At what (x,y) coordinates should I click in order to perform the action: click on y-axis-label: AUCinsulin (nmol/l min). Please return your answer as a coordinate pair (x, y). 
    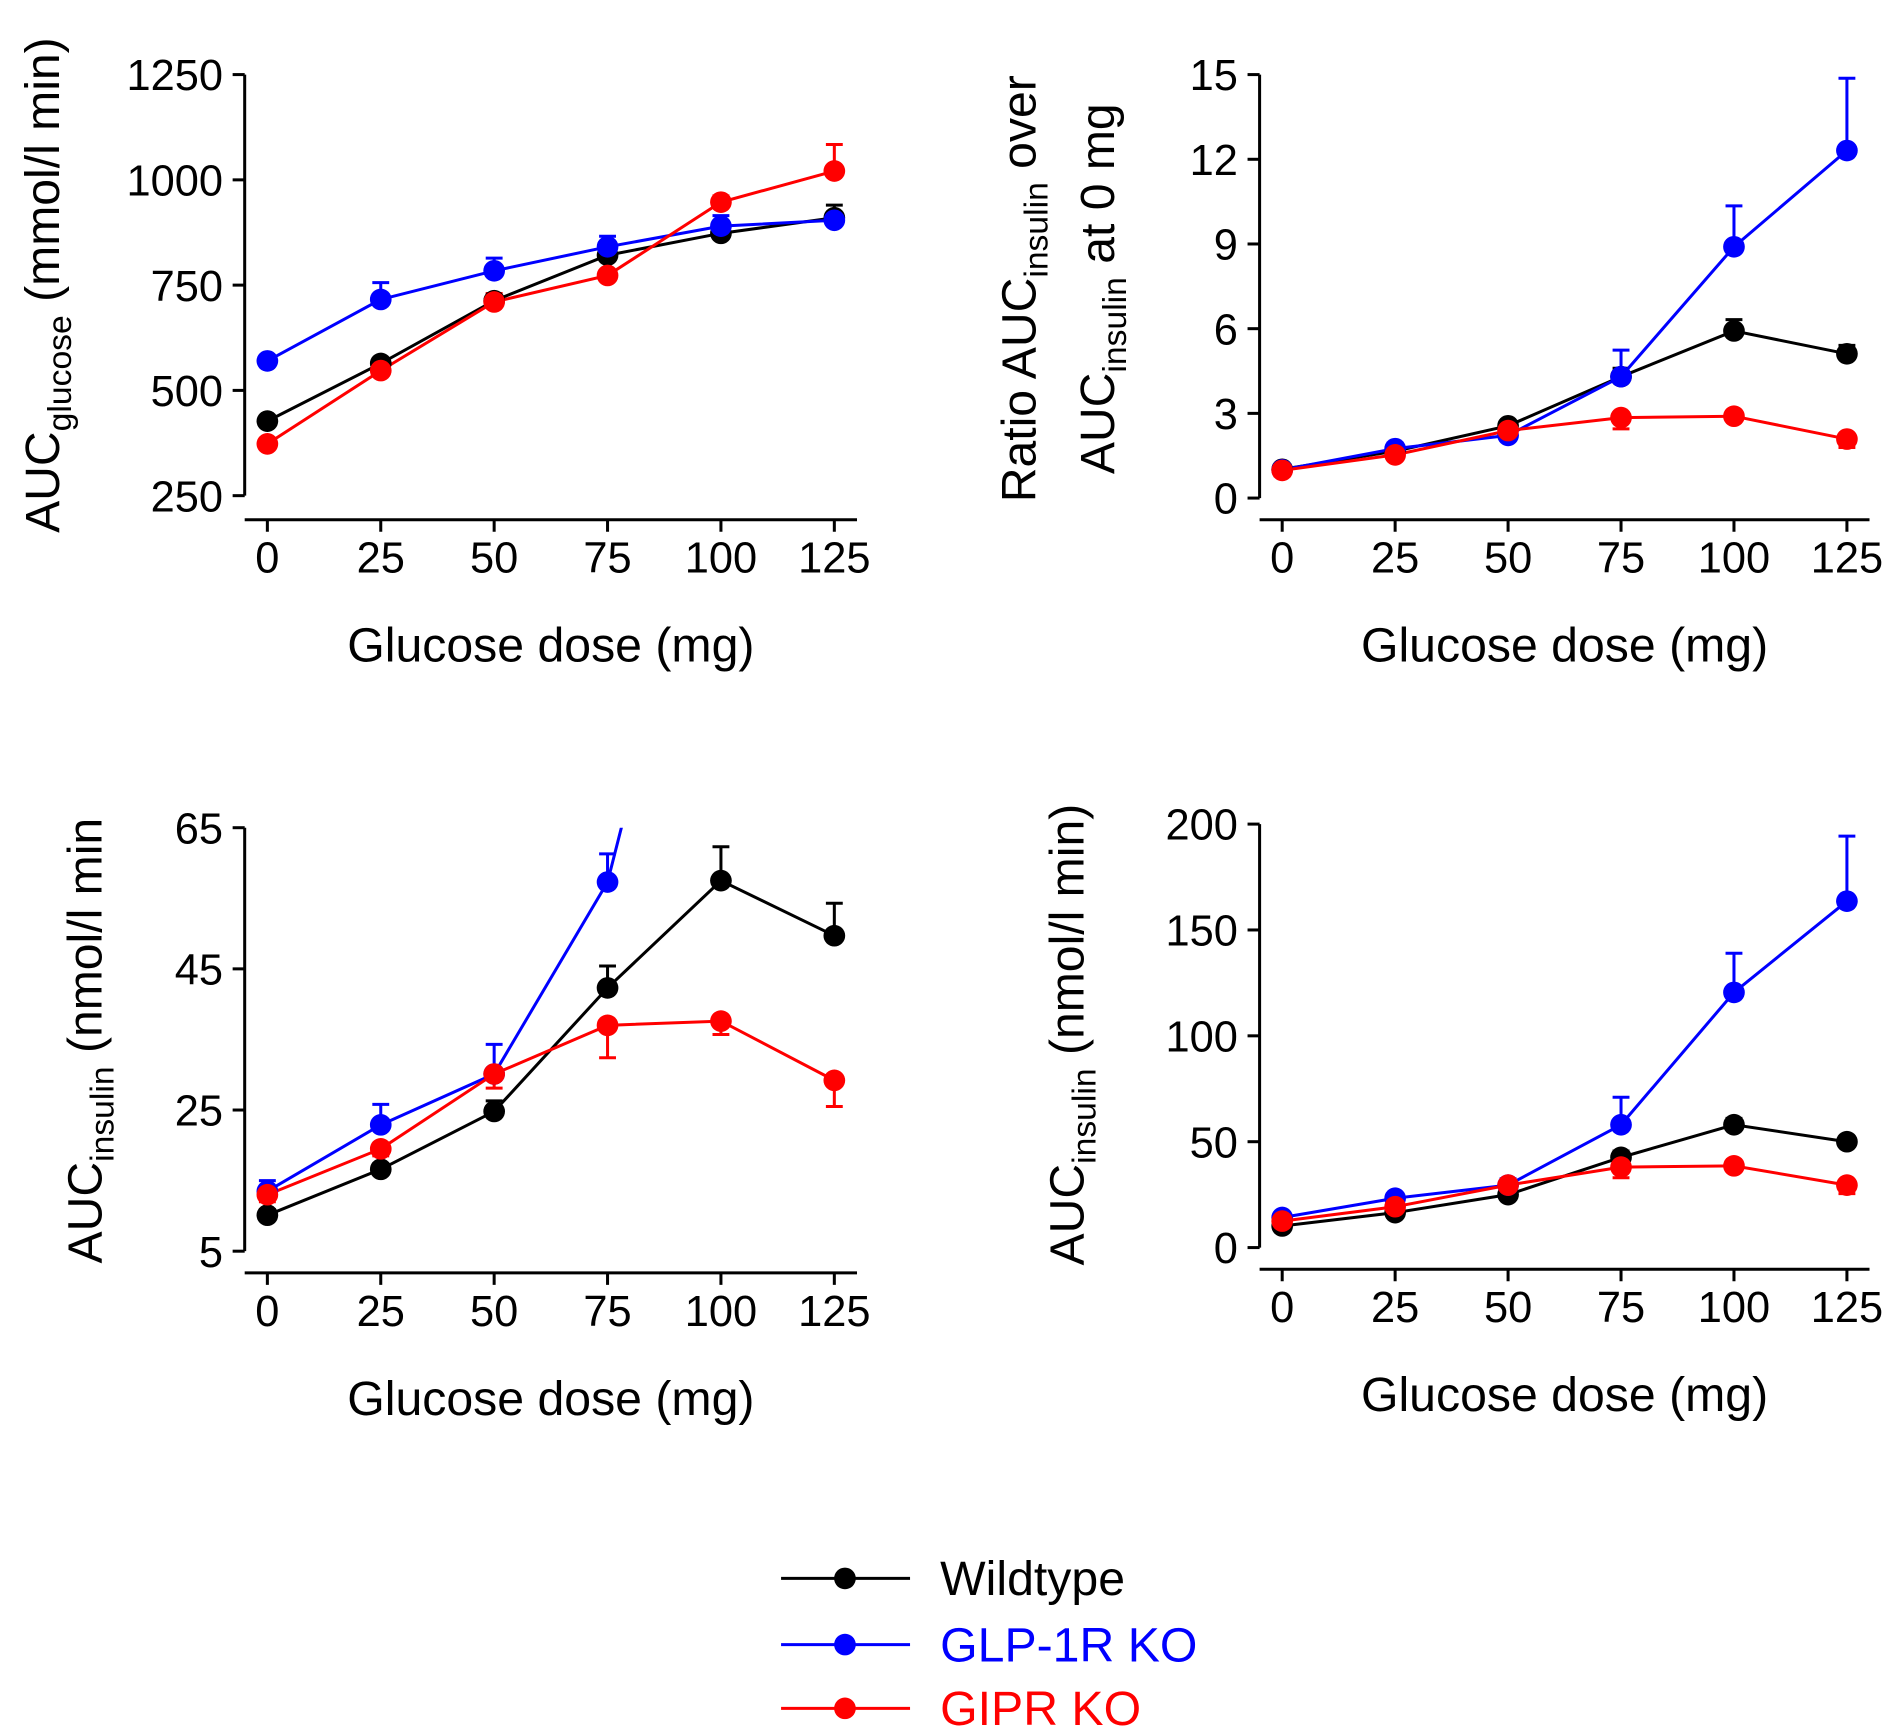
    Looking at the image, I should click on (1072, 1035).